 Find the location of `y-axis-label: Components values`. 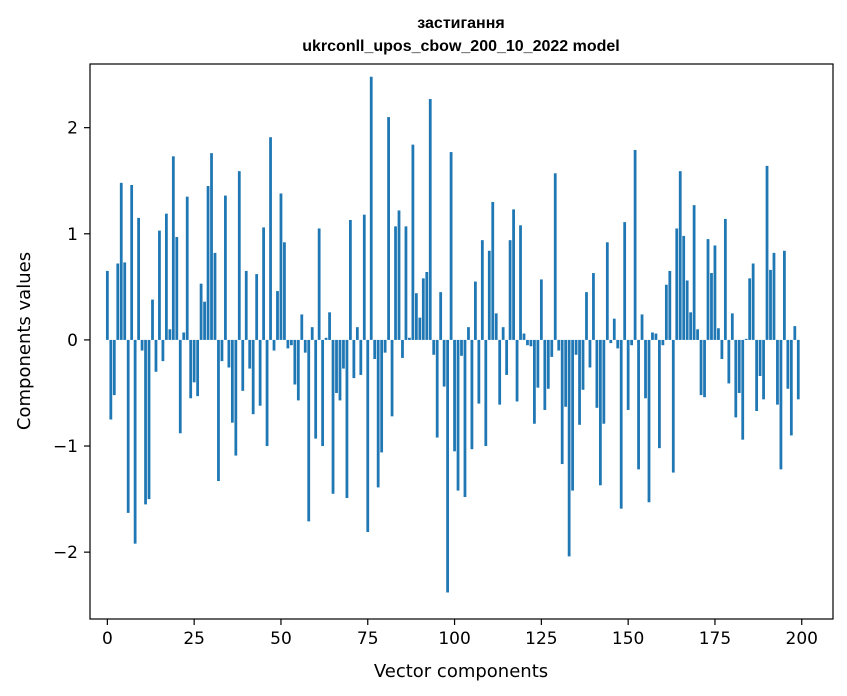

y-axis-label: Components values is located at coordinates (24, 341).